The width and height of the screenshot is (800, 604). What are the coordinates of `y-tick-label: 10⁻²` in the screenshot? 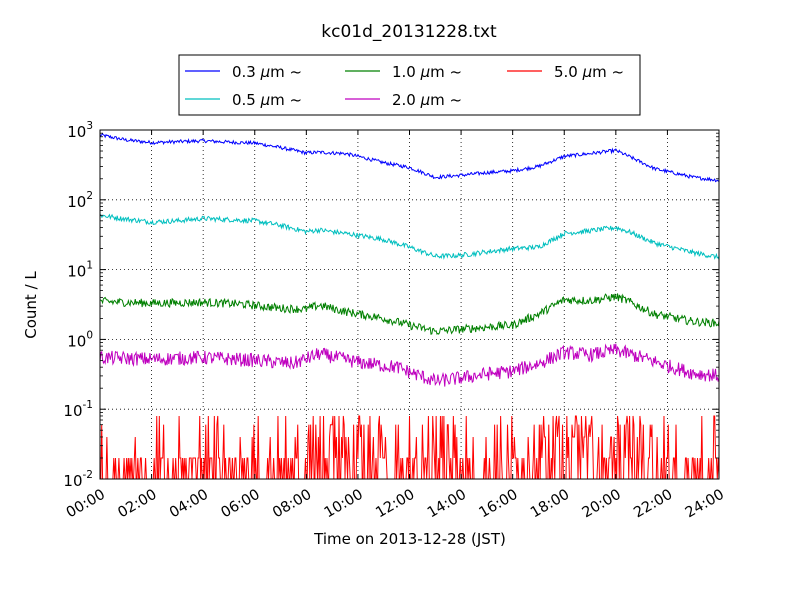 It's located at (78, 479).